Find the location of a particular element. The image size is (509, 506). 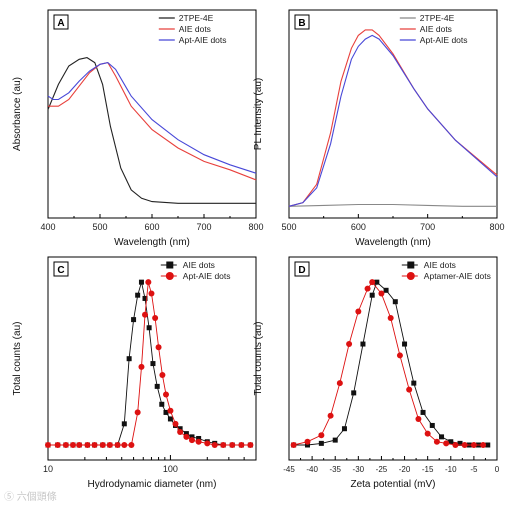

legend-label: Aptamer-AIE dots is located at coordinates (457, 276).